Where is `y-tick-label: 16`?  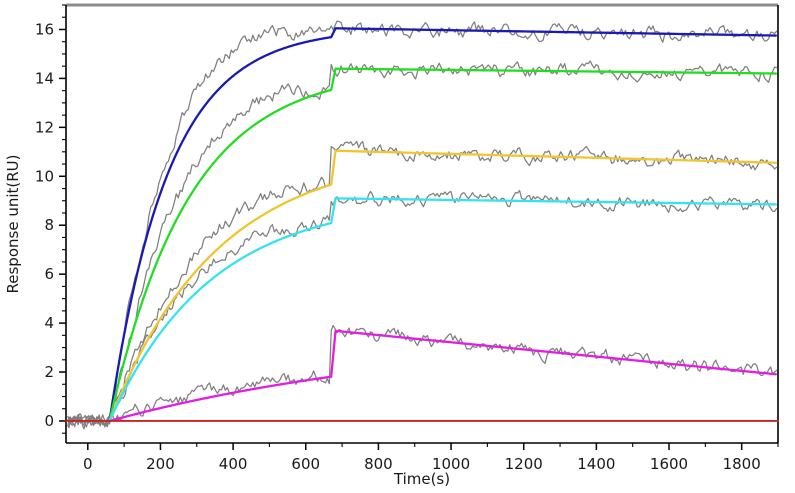
y-tick-label: 16 is located at coordinates (44, 29).